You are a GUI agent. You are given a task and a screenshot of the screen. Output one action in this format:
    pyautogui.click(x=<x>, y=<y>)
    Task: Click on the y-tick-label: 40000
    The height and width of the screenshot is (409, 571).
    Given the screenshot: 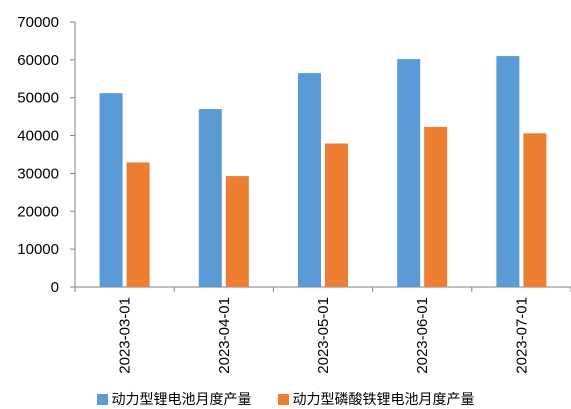 What is the action you would take?
    pyautogui.click(x=38, y=136)
    